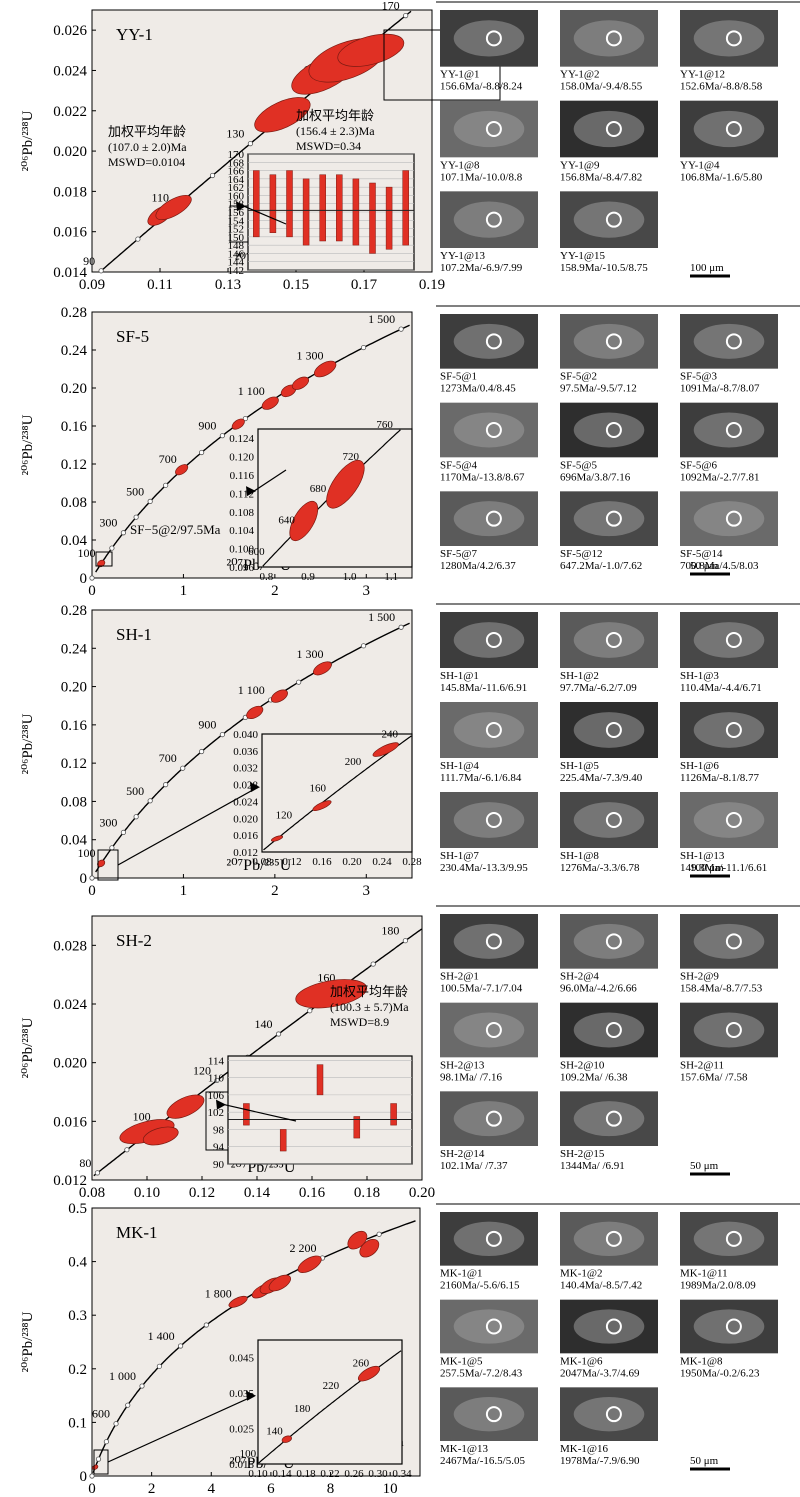 Image resolution: width=800 pixels, height=1497 pixels. Describe the element at coordinates (481, 177) in the screenshot. I see `grain-info: 107.1Ma/-10.0/8.8` at that location.